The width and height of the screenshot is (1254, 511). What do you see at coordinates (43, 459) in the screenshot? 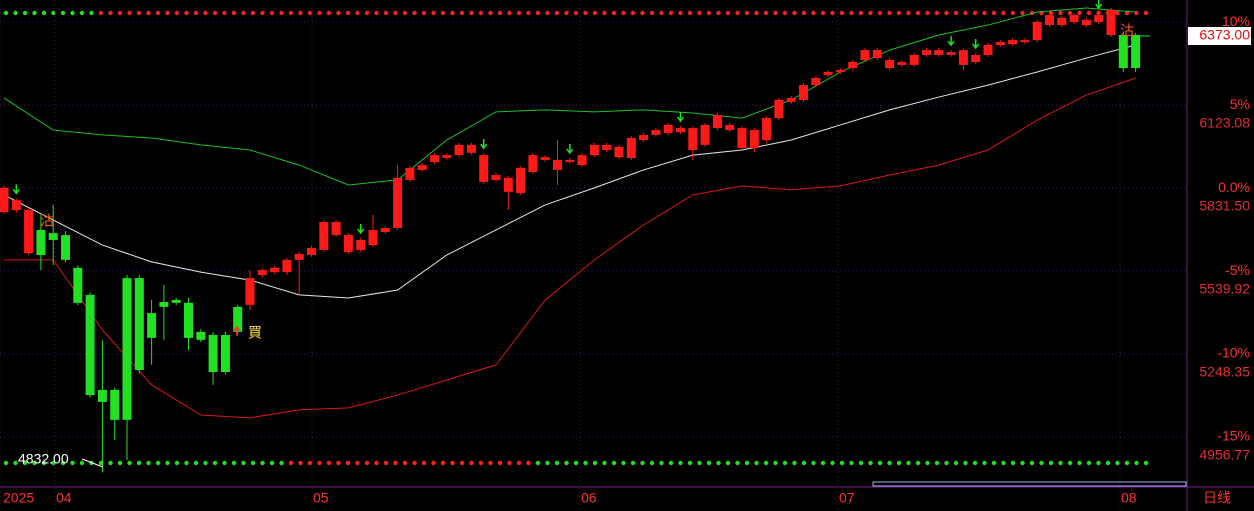
I see `low-label: 4832.00` at bounding box center [43, 459].